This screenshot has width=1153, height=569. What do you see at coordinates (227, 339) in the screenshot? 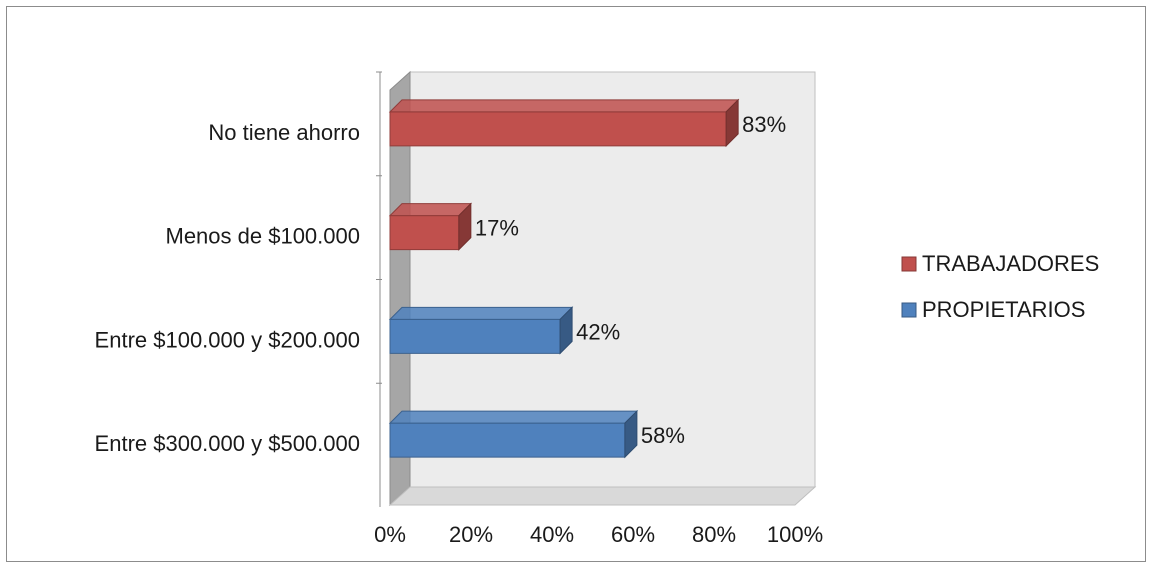
I see `category-label: Entre $100.000 y $200.000` at bounding box center [227, 339].